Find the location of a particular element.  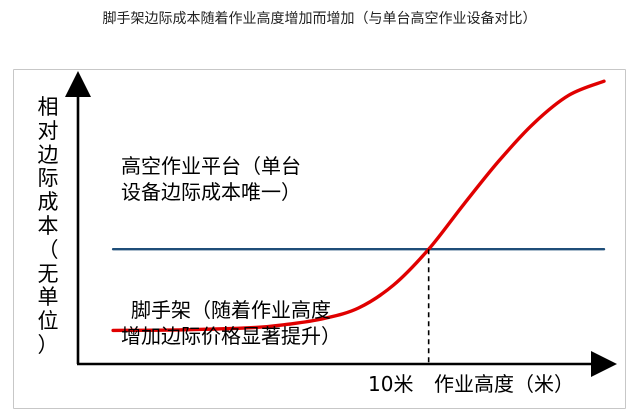

y-axis-label-char: 对 is located at coordinates (48, 130).